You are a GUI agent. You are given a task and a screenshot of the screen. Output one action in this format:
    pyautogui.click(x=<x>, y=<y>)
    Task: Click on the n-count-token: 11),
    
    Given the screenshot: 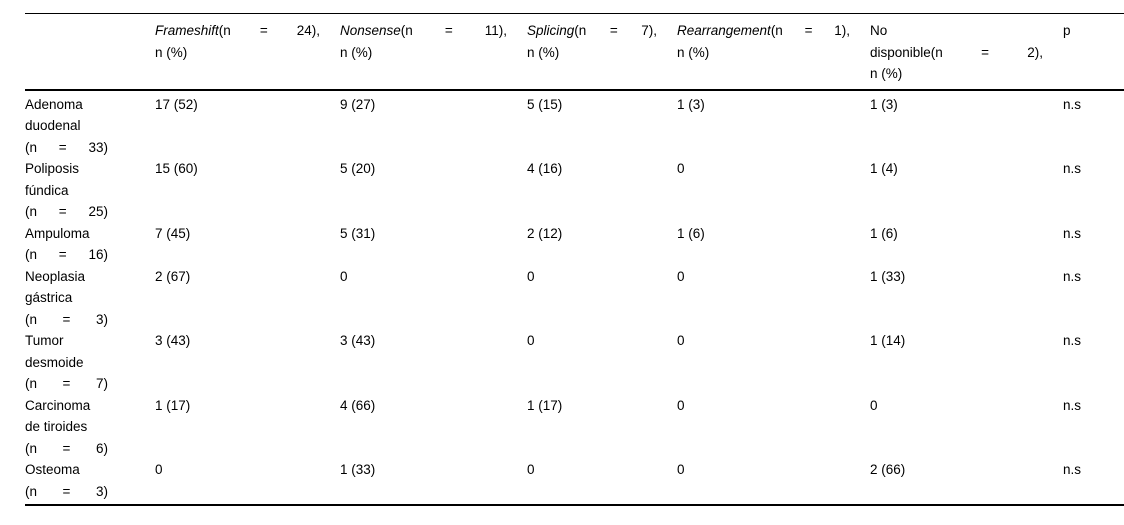 What is the action you would take?
    pyautogui.click(x=495, y=30)
    